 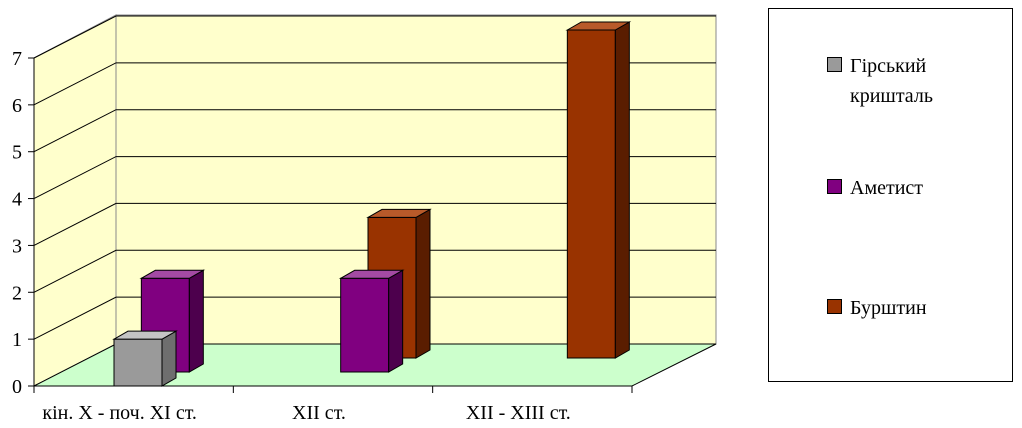 I want to click on y-tick-label: 7, so click(x=17, y=59).